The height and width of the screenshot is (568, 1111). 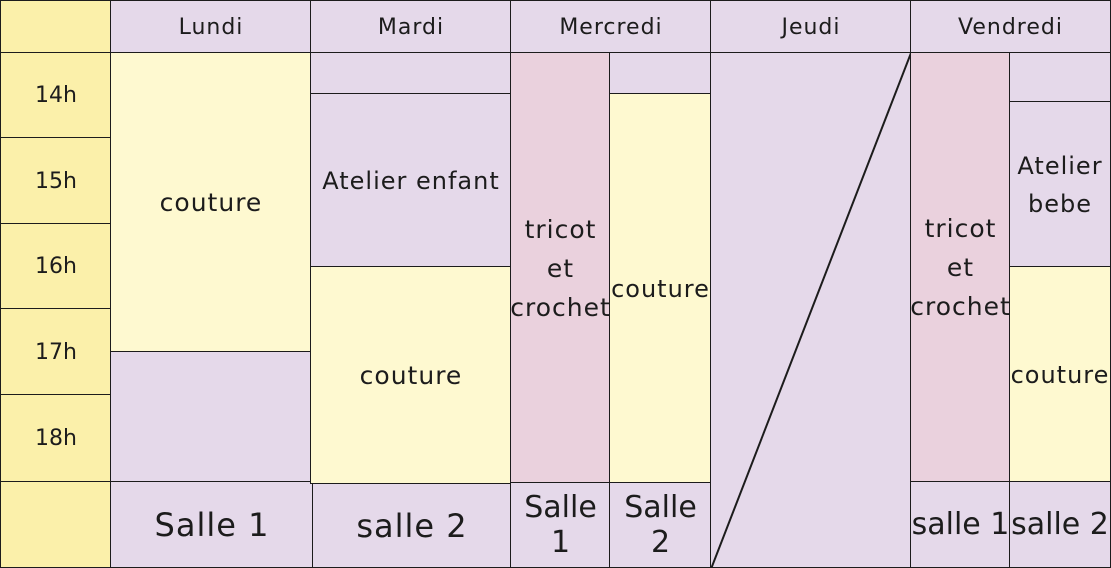 I want to click on hour-cell-15h: 15h, so click(x=56, y=181).